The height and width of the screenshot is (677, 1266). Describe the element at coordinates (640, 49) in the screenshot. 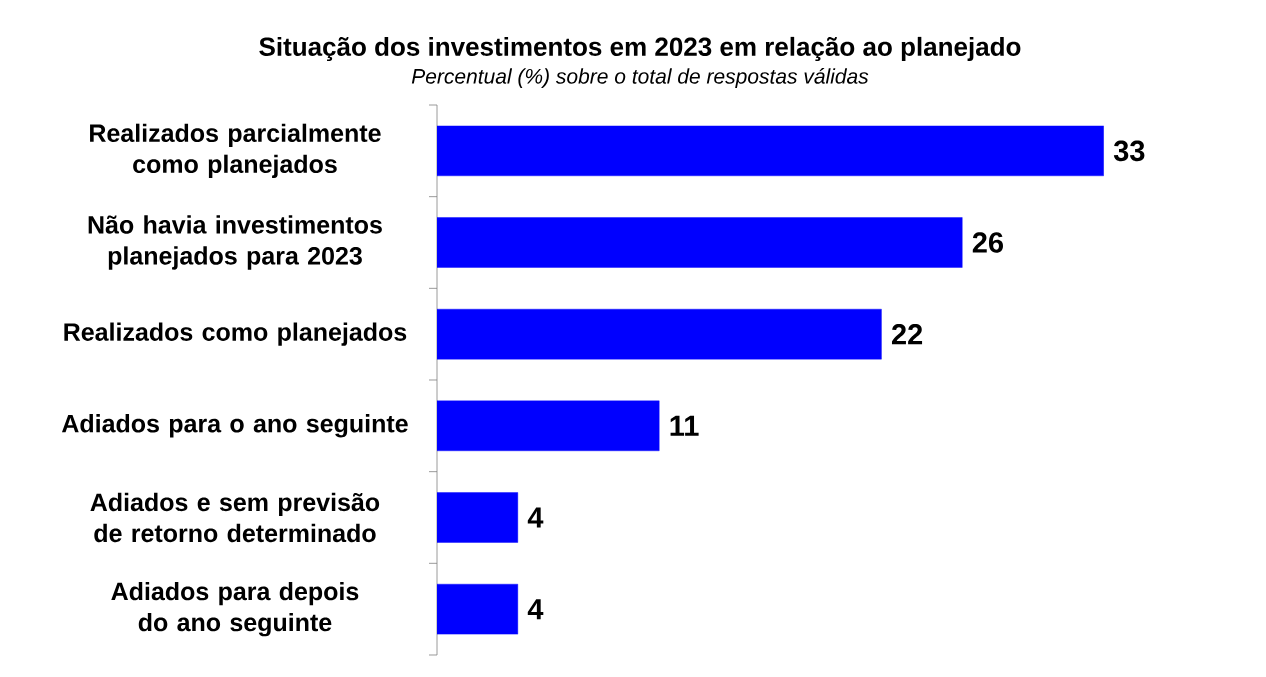

I see `chart-title: Situação dos investimentos em 2023 em relação ao planejado` at that location.